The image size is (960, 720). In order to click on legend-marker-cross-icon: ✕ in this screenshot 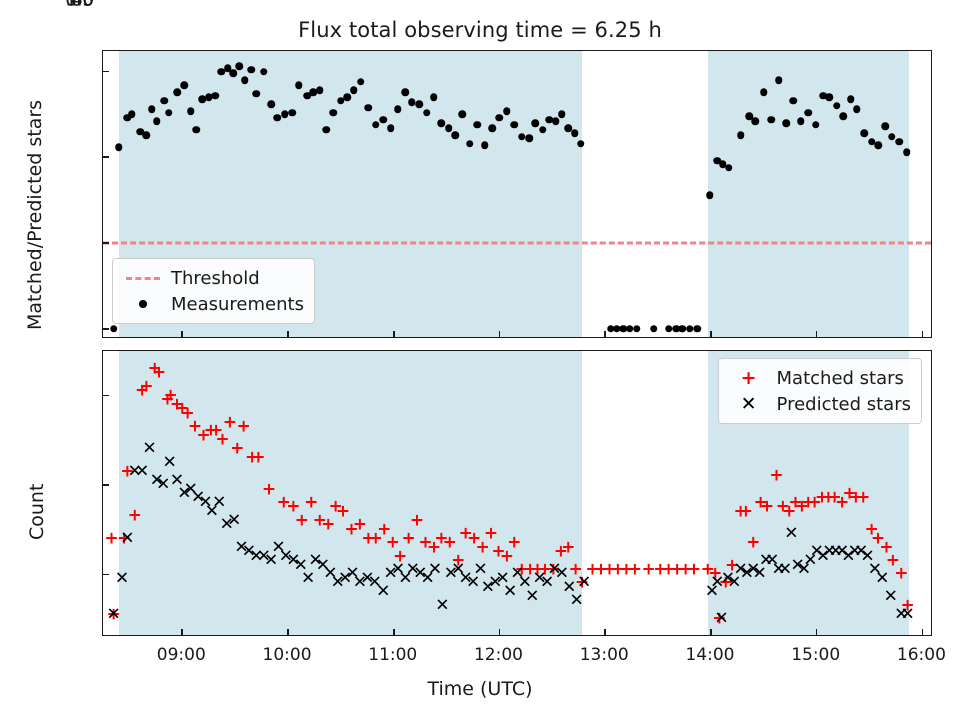, I will do `click(749, 404)`.